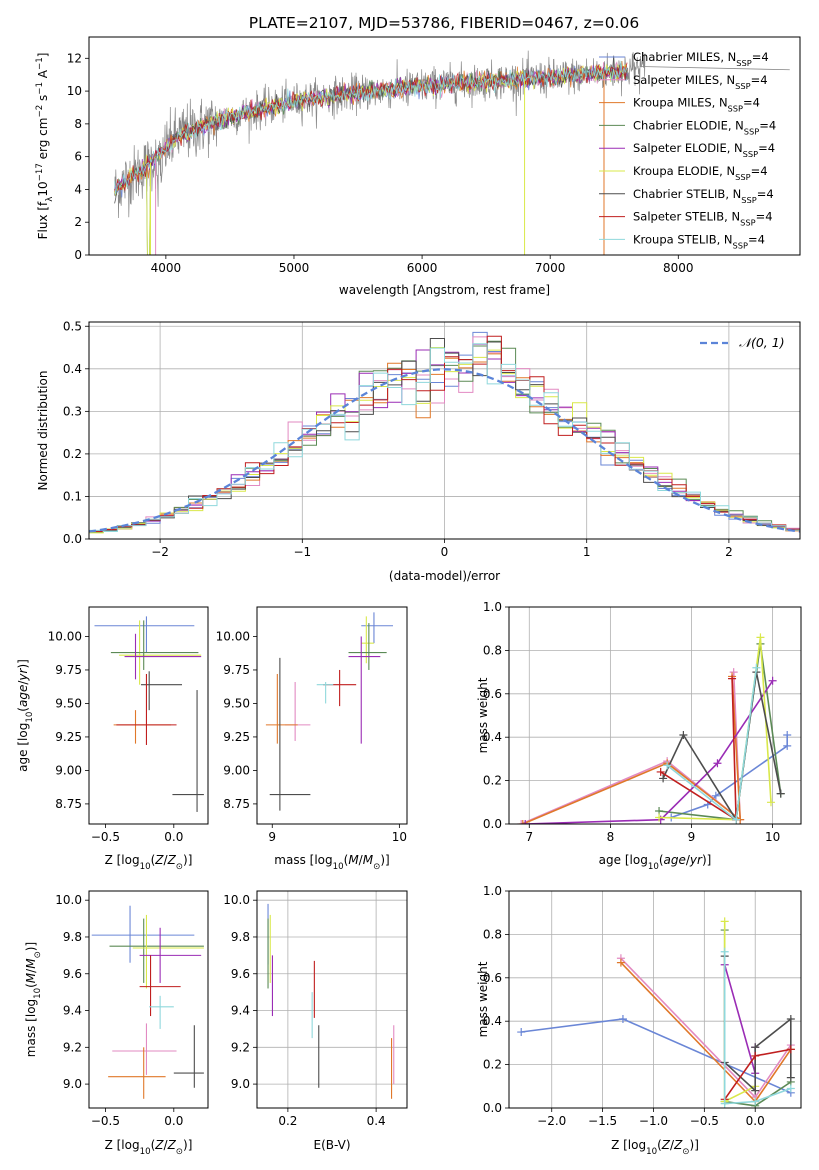  Describe the element at coordinates (762, 342) in the screenshot. I see `normal-legend-label: 𝒩(0, 1)` at that location.